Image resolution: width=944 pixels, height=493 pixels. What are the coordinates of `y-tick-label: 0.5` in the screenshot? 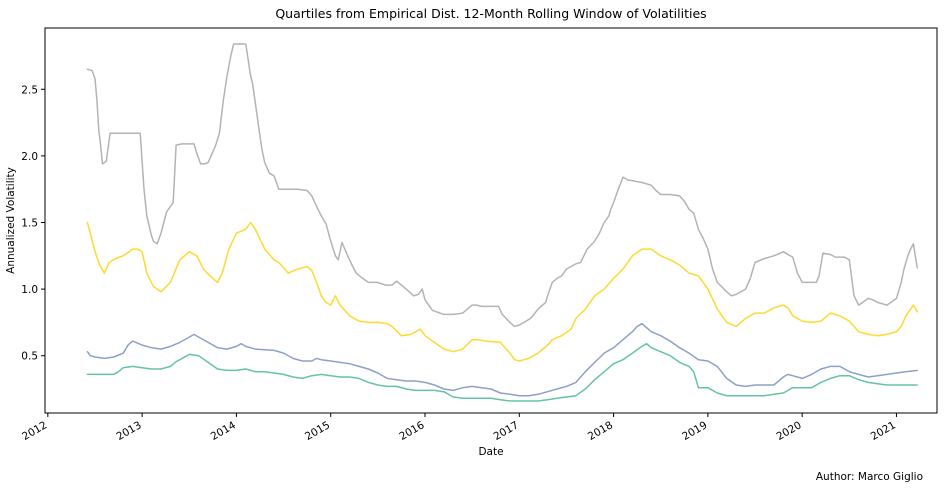 It's located at (29, 357).